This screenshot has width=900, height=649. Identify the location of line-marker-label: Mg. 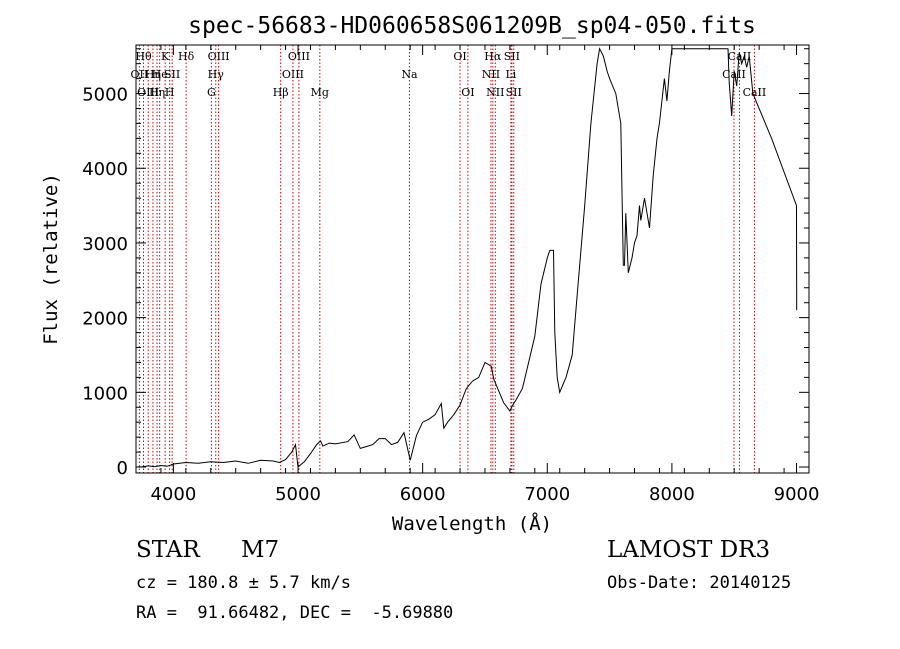
(320, 92).